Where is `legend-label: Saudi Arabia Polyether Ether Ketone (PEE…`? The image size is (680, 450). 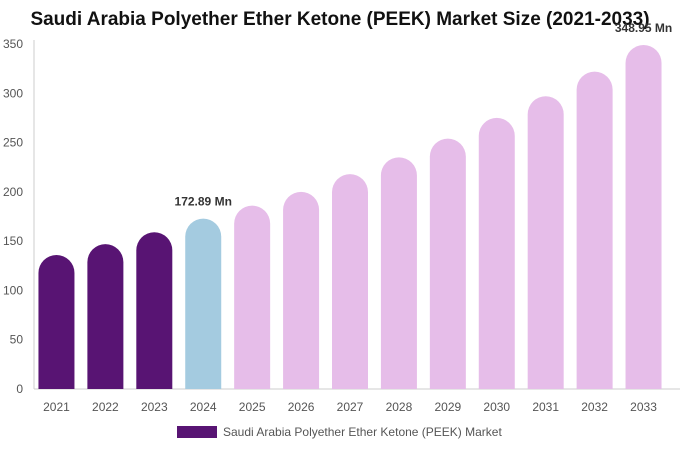
legend-label: Saudi Arabia Polyether Ether Ketone (PEE… is located at coordinates (362, 432).